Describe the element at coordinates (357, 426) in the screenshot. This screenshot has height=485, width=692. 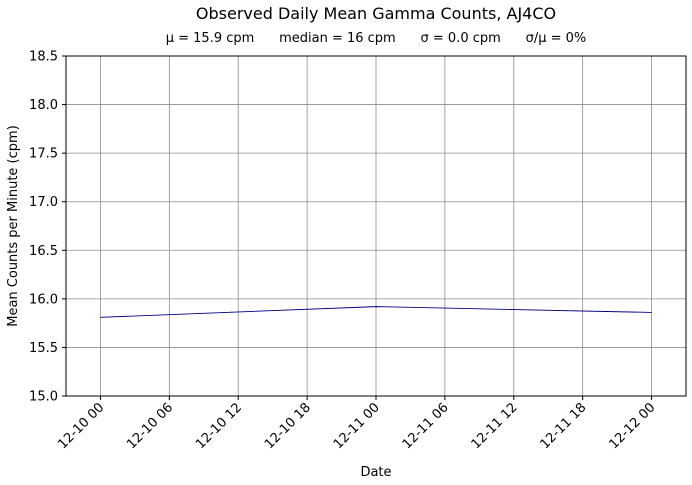
I see `x-tick-label: 12-11 00` at that location.